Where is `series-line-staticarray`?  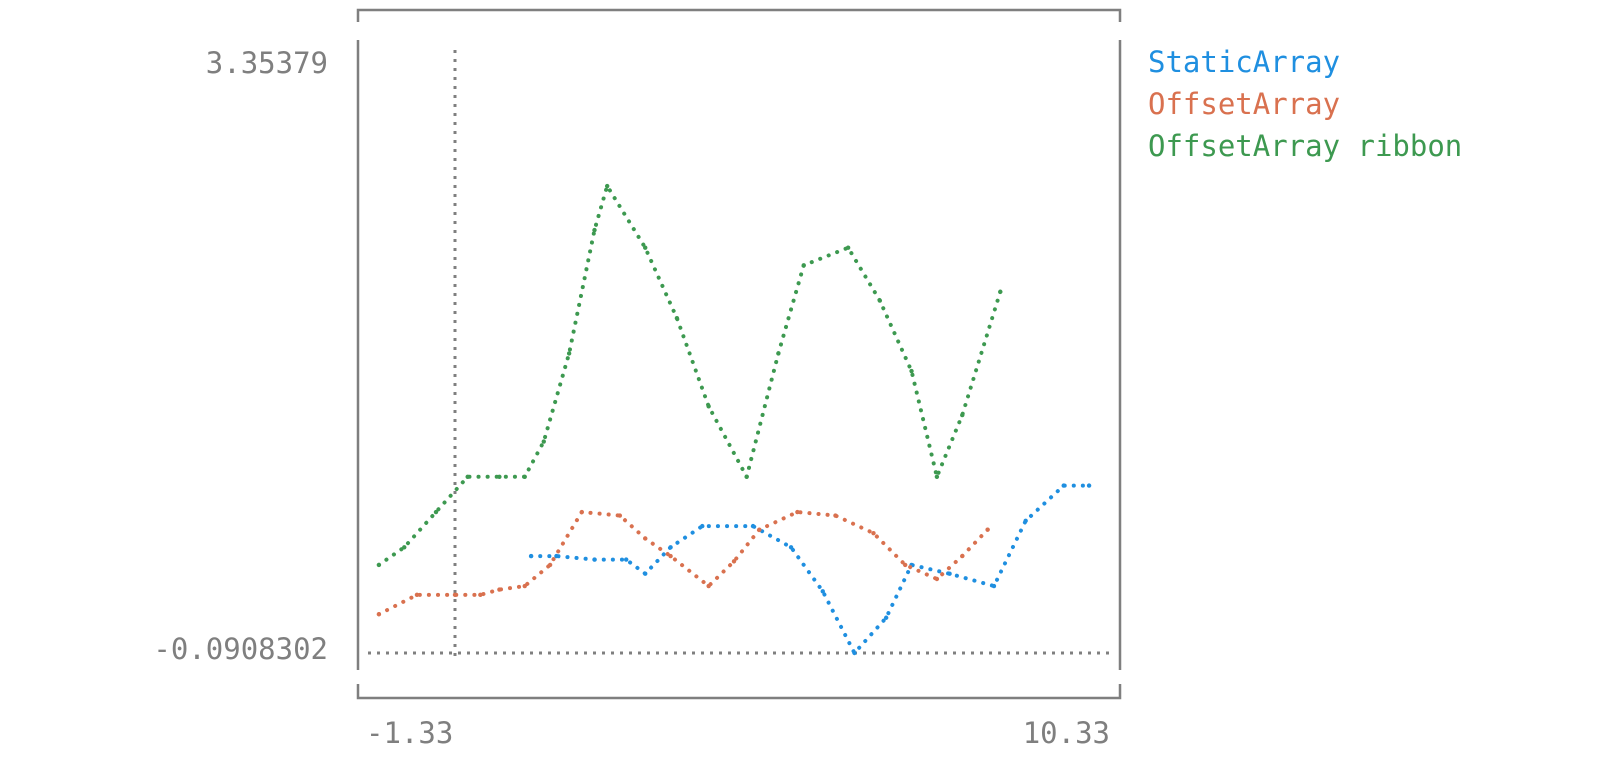
series-line-staticarray is located at coordinates (810, 569).